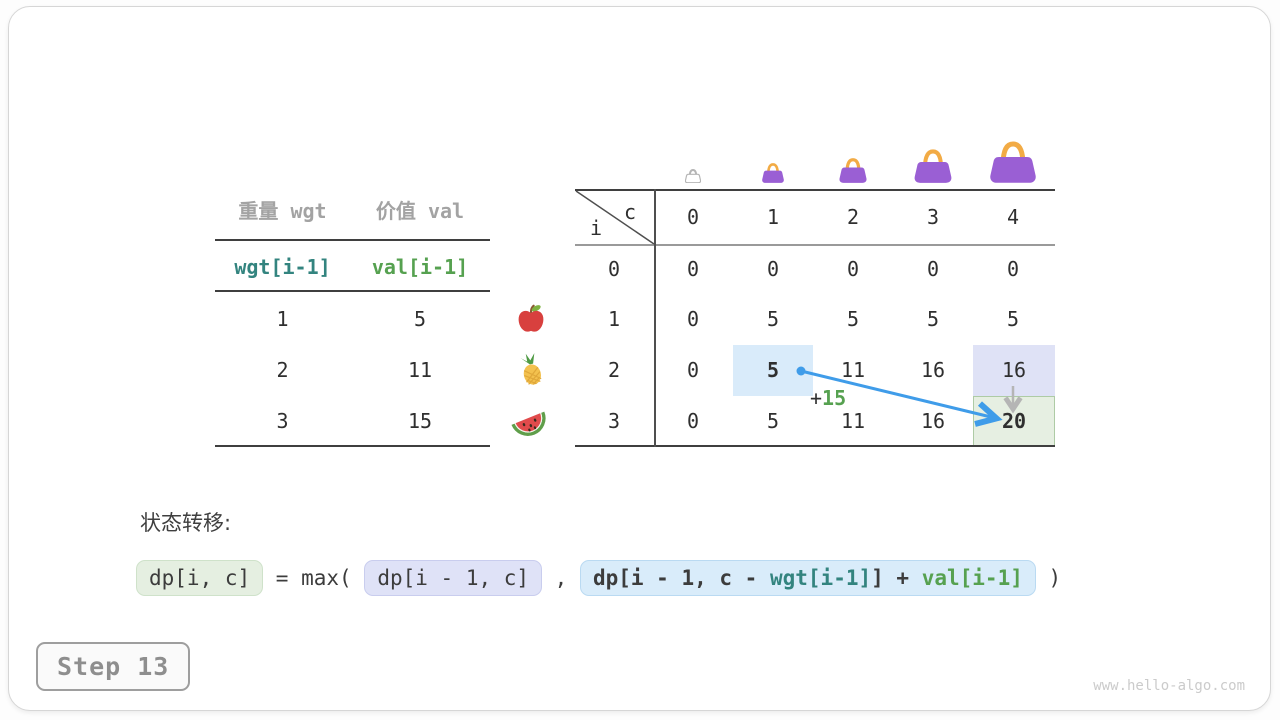 This screenshot has width=1280, height=720. Describe the element at coordinates (834, 398) in the screenshot. I see `added-value: 15` at that location.